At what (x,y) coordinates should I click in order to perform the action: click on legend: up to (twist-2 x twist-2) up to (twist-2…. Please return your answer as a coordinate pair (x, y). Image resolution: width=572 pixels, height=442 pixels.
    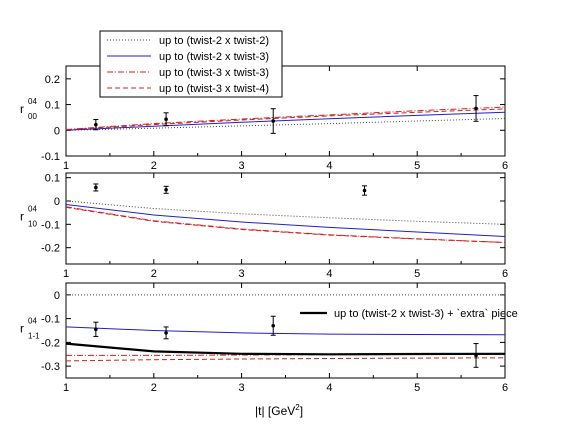
    Looking at the image, I should click on (191, 64).